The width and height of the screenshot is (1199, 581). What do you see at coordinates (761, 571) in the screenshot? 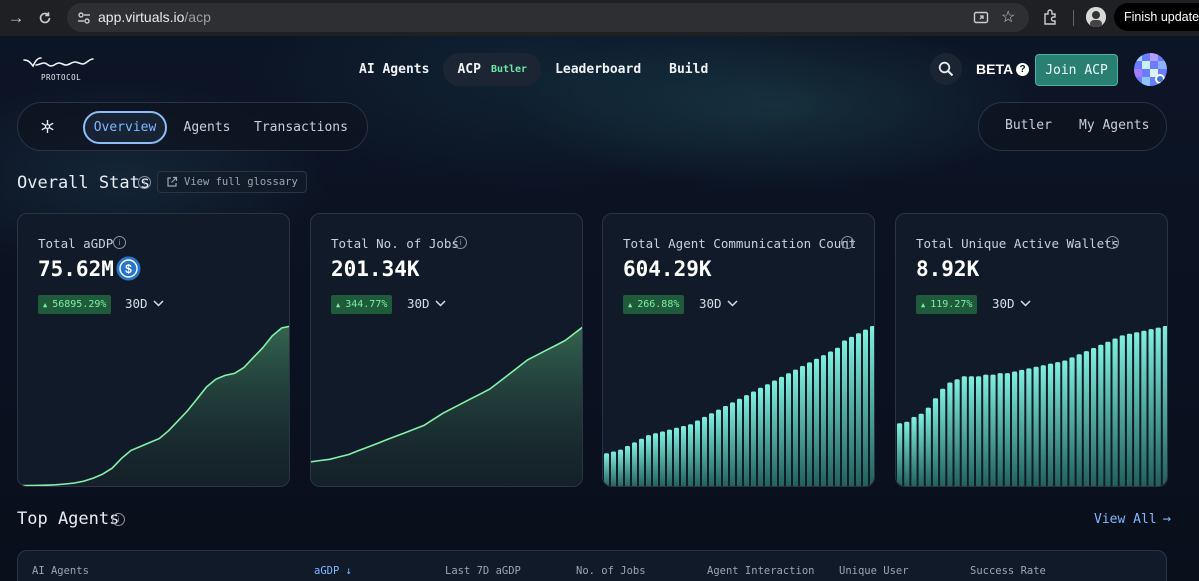
I see `column-header: Agent Interaction` at bounding box center [761, 571].